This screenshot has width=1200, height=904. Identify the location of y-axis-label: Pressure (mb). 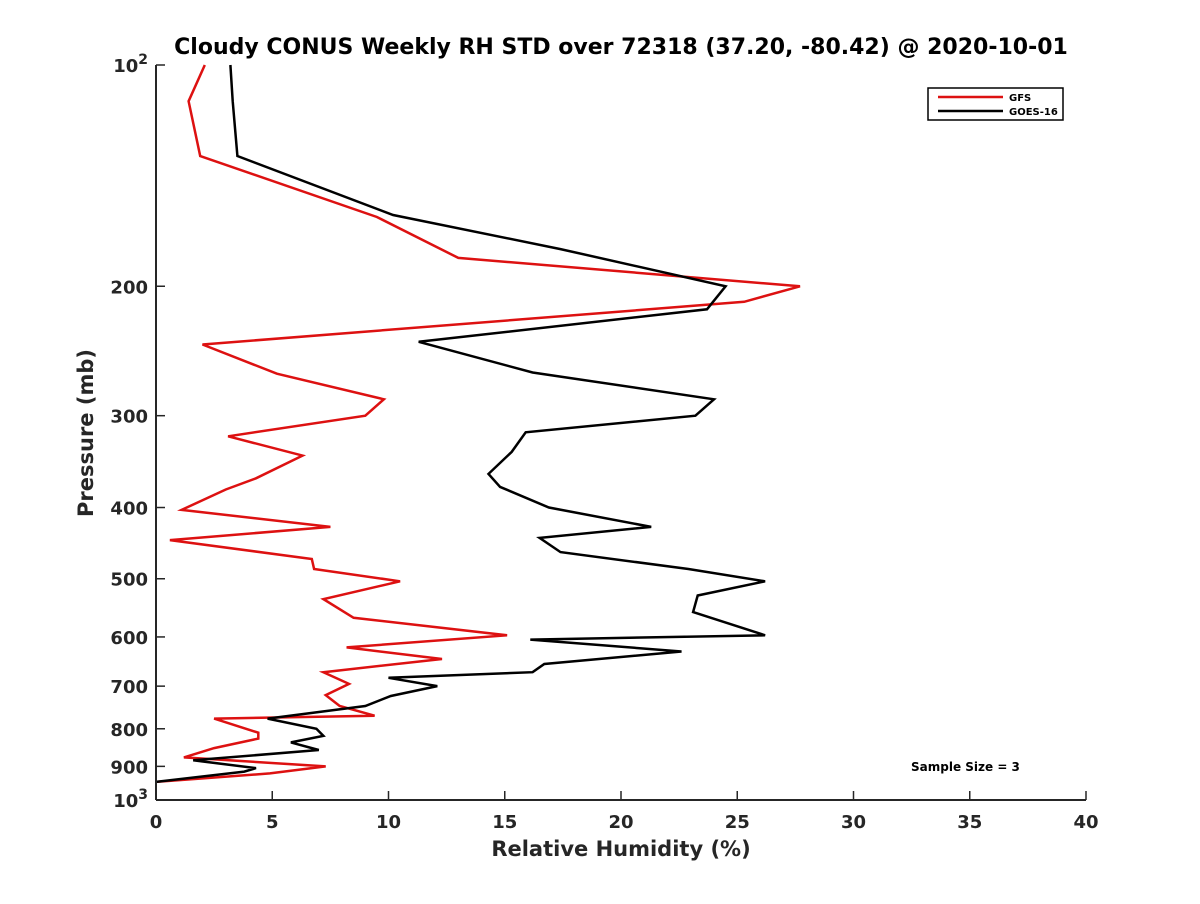
(86, 433).